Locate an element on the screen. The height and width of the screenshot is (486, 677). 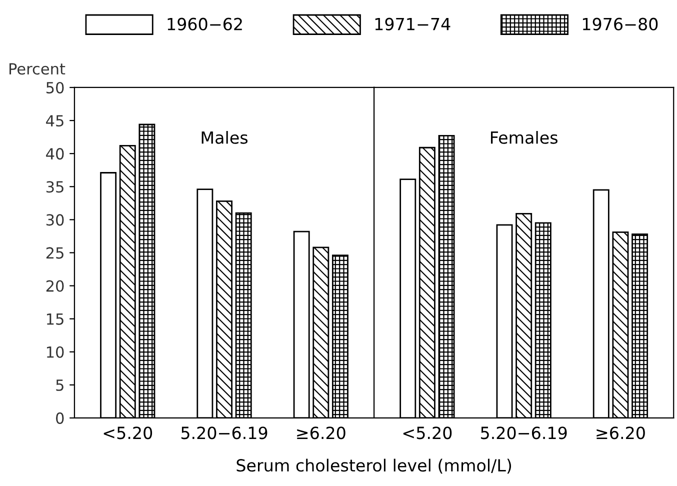
y-axis-title: Percent is located at coordinates (38, 69).